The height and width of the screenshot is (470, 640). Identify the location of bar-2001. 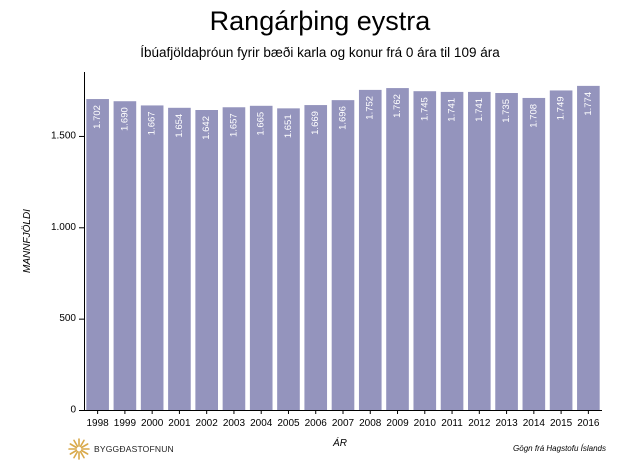
(179, 259).